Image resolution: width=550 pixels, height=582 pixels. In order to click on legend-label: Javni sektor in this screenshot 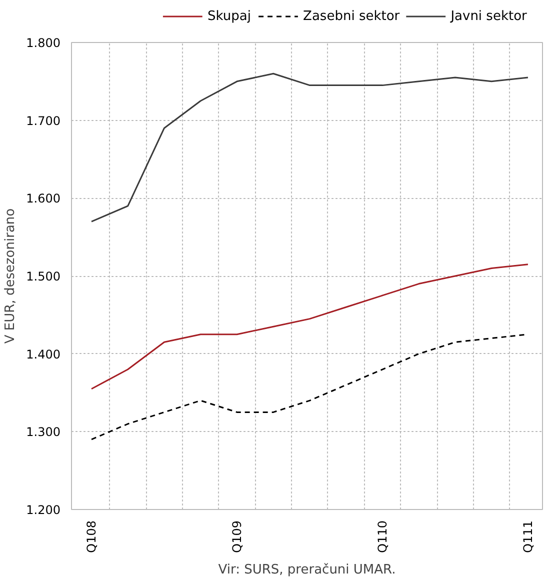, I will do `click(489, 16)`.